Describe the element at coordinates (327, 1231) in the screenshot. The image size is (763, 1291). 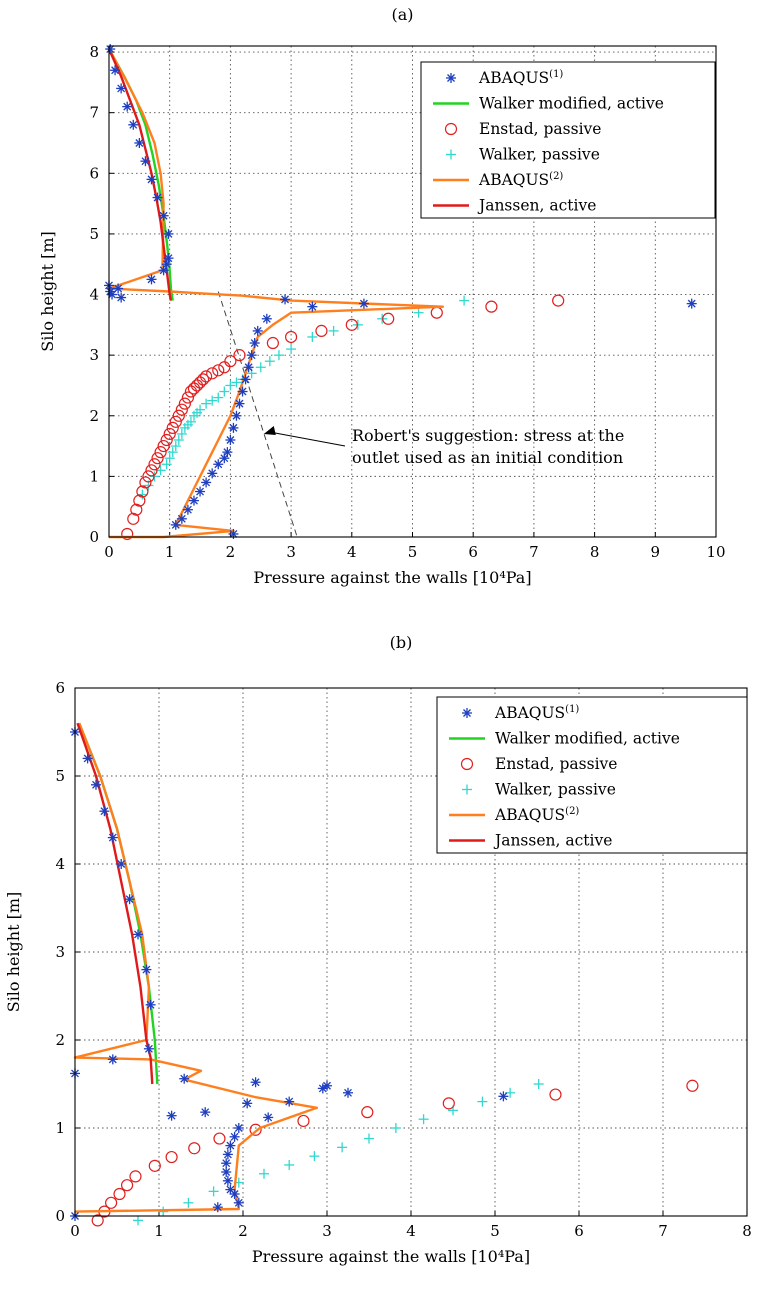
I see `x-tick-label: 3` at that location.